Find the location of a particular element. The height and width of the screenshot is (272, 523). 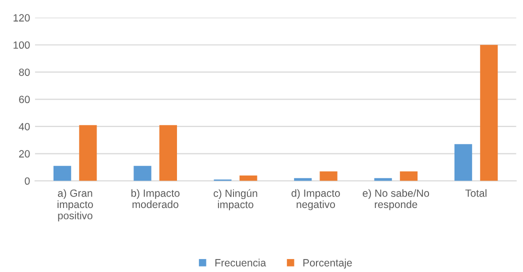

y-tick-label: 20 is located at coordinates (24, 154).